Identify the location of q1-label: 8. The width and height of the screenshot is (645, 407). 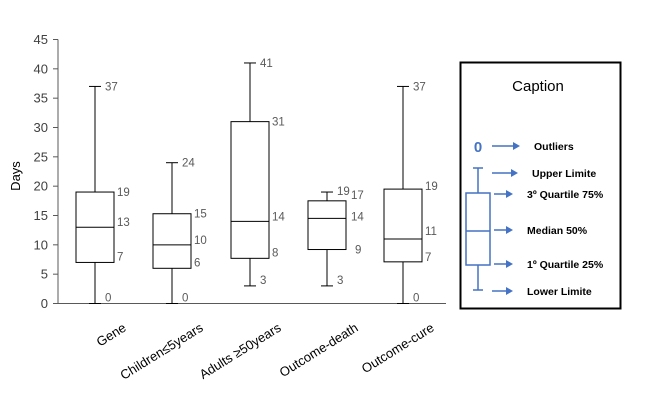
(275, 253).